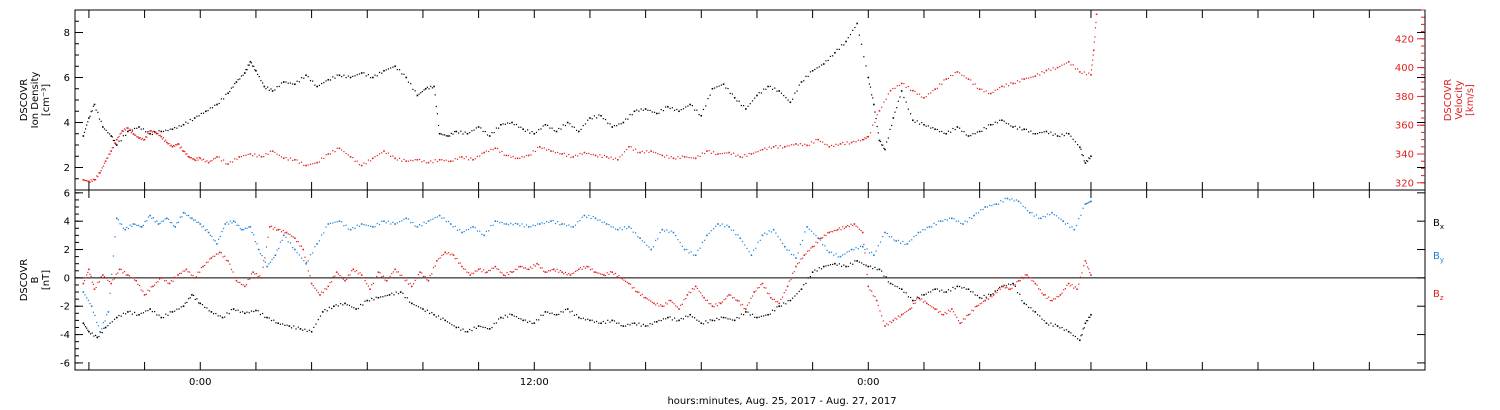 The height and width of the screenshot is (410, 1500). I want to click on axis-title-line: [cm⁻³], so click(46, 100).